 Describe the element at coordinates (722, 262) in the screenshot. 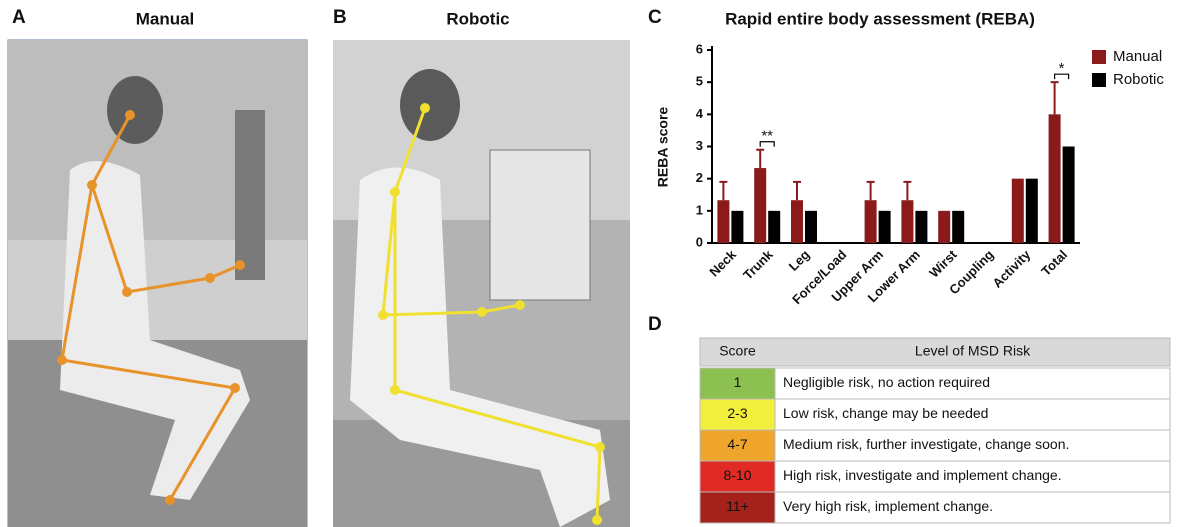

I see `x-tick-label: Neck` at that location.